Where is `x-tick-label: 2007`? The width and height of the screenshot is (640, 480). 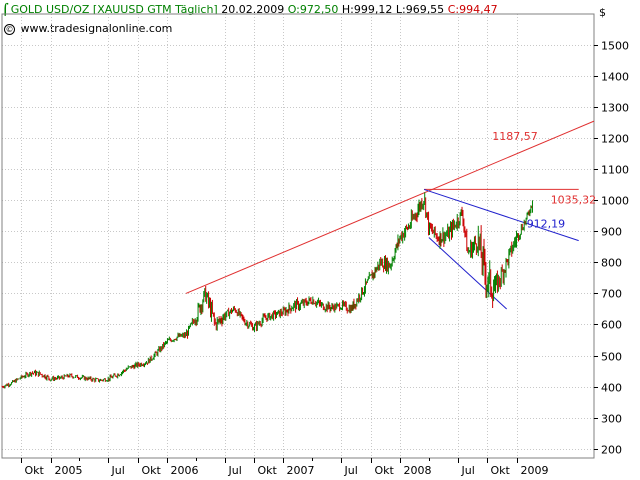 x-tick-label: 2007 is located at coordinates (301, 470).